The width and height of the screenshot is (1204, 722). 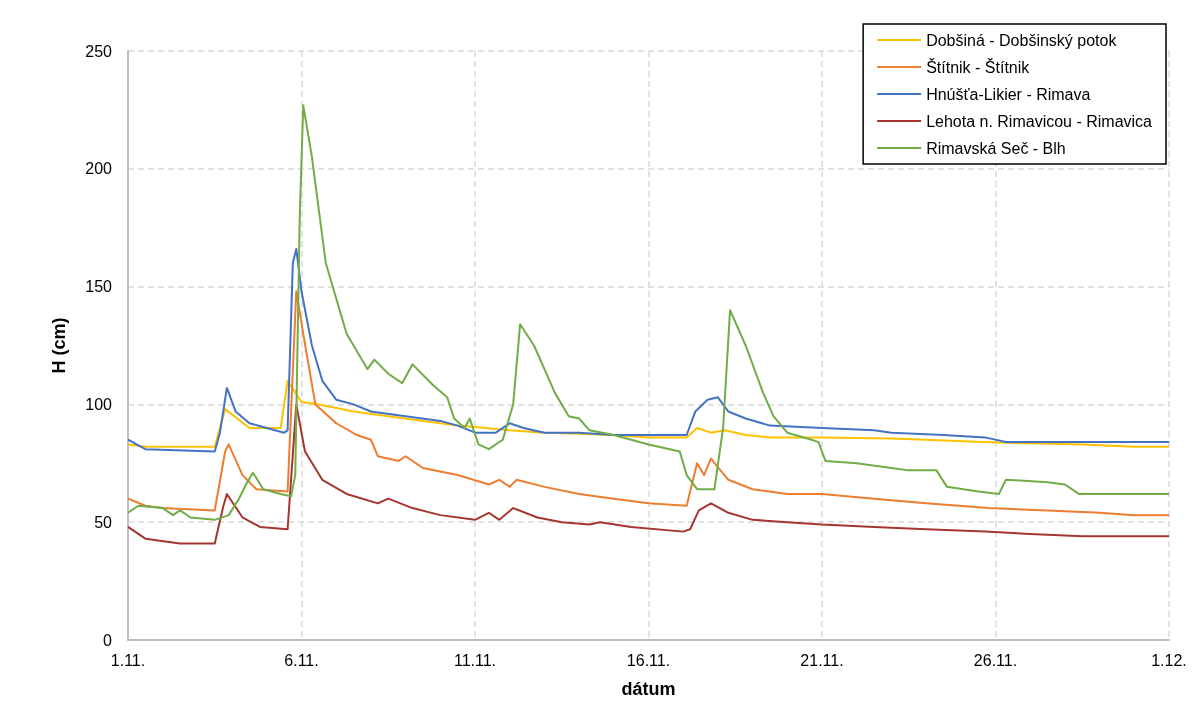 What do you see at coordinates (996, 148) in the screenshot?
I see `legend-label: Rimavská Seč - Blh` at bounding box center [996, 148].